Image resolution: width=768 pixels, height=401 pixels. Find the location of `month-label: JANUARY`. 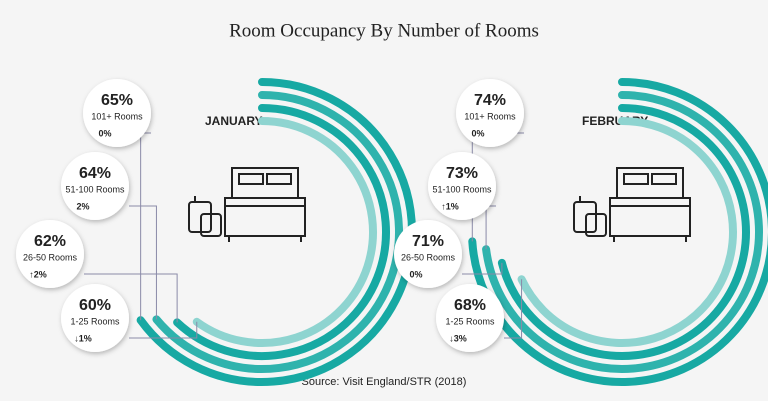

month-label: JANUARY is located at coordinates (234, 121).